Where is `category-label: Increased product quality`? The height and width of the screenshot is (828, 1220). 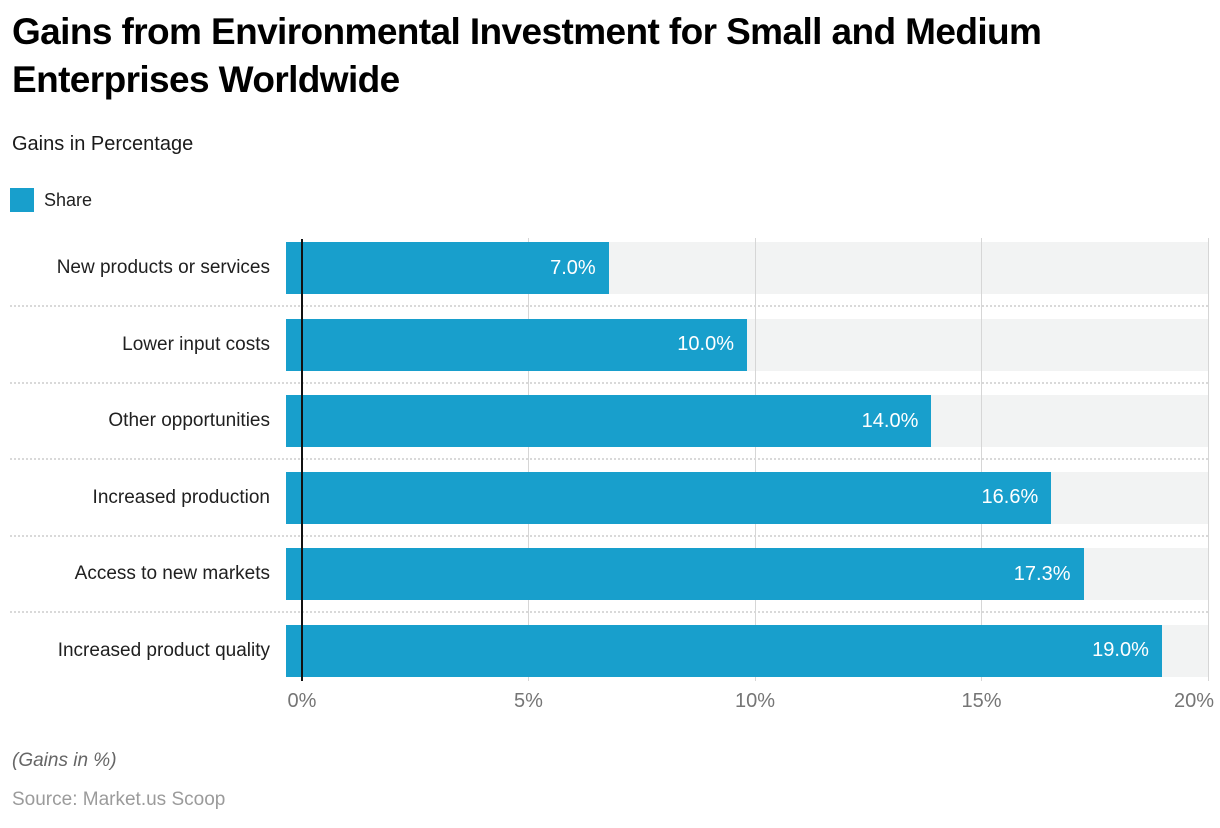
category-label: Increased product quality is located at coordinates (163, 650).